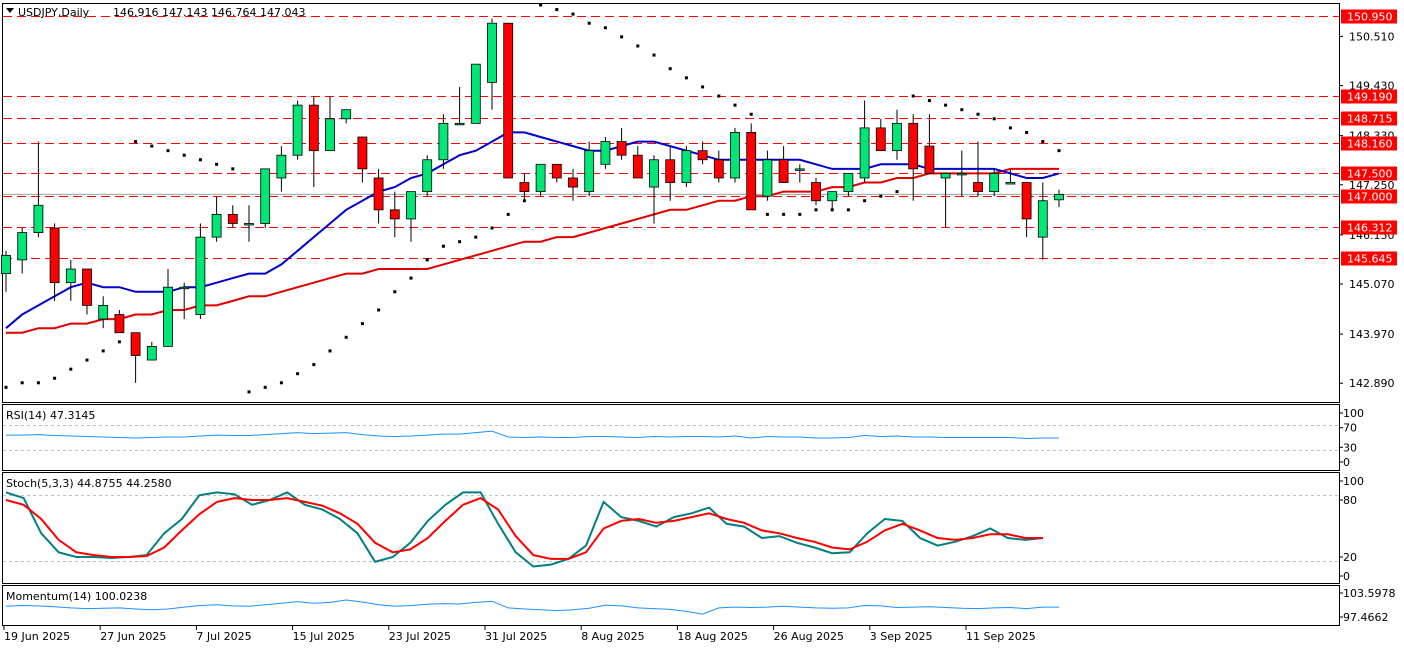  Describe the element at coordinates (809, 636) in the screenshot. I see `date-tick-label: 26 Aug 2025` at that location.